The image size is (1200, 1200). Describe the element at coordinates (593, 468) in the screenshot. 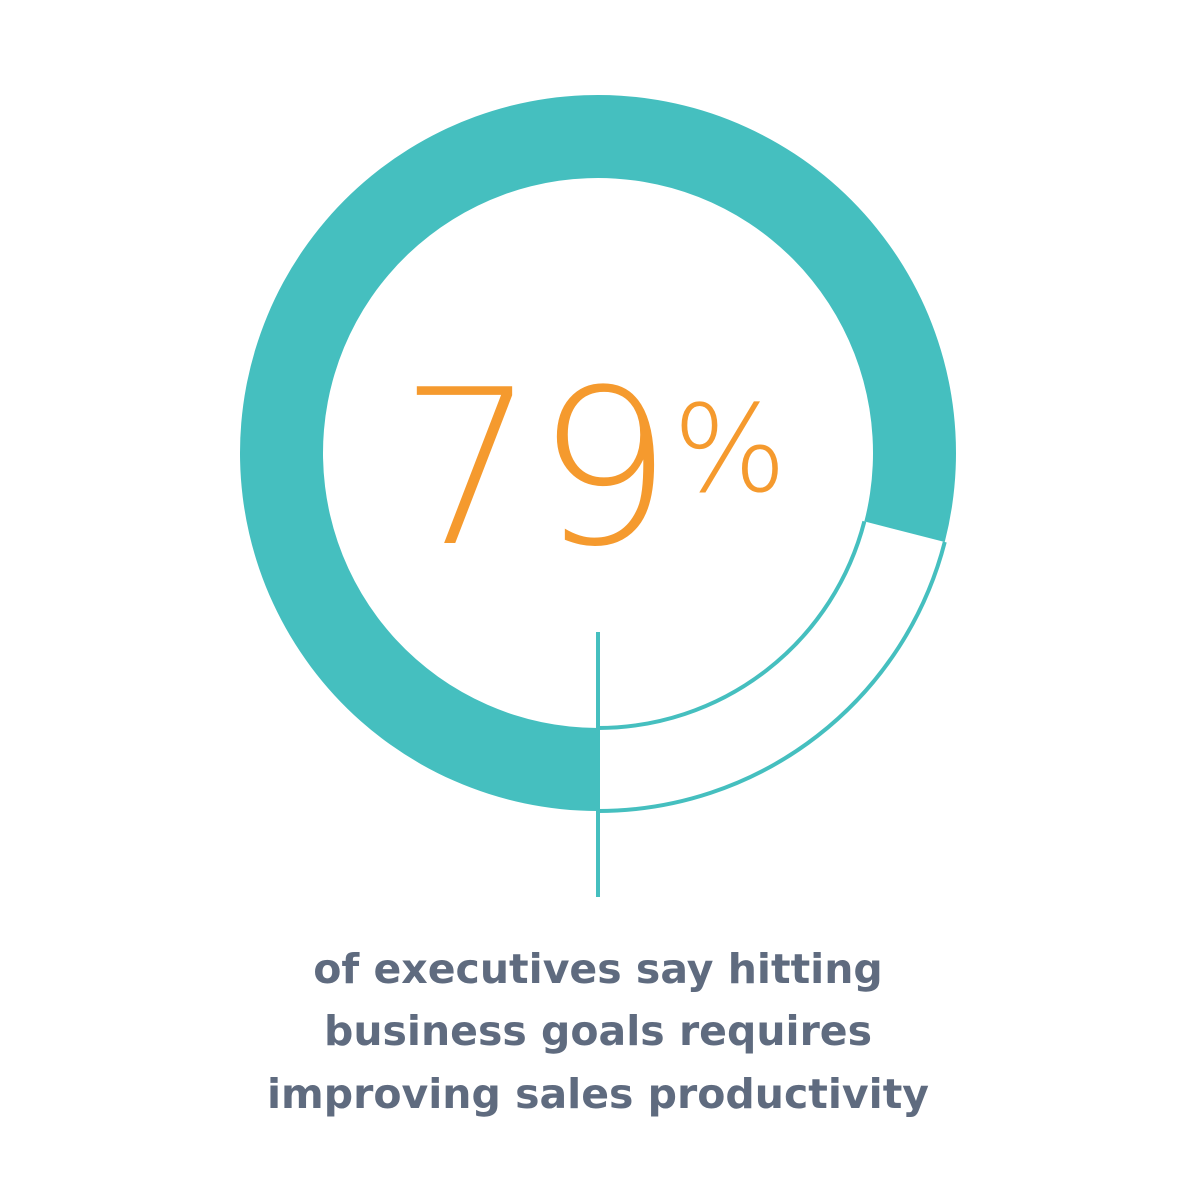

I see `value-label: 79%` at that location.